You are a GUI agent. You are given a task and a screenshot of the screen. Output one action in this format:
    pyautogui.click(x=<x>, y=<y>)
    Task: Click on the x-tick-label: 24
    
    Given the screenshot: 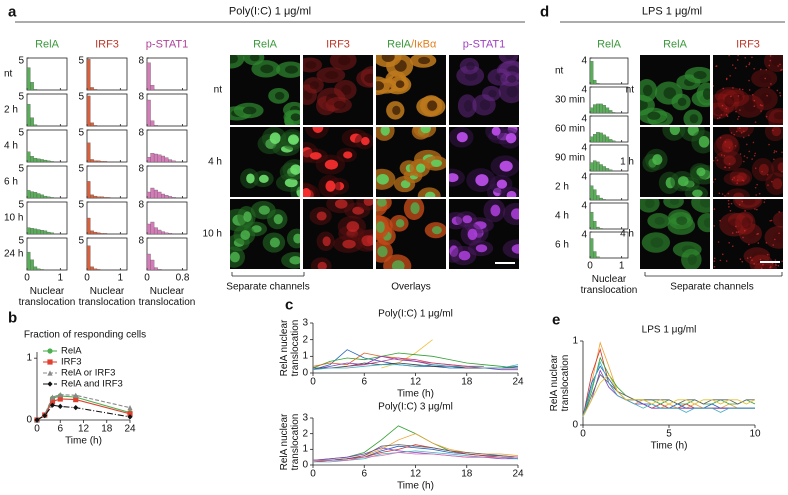 What is the action you would take?
    pyautogui.click(x=518, y=382)
    